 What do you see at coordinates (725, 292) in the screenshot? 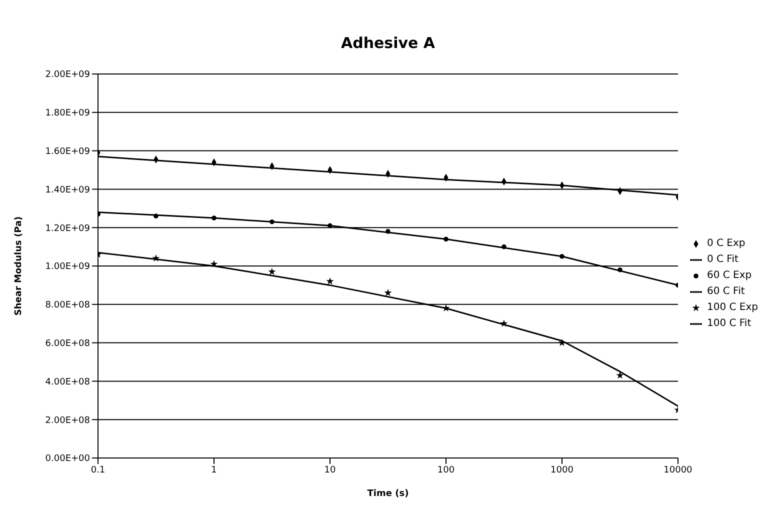
I see `legend-label: 60 C Fit` at bounding box center [725, 292].